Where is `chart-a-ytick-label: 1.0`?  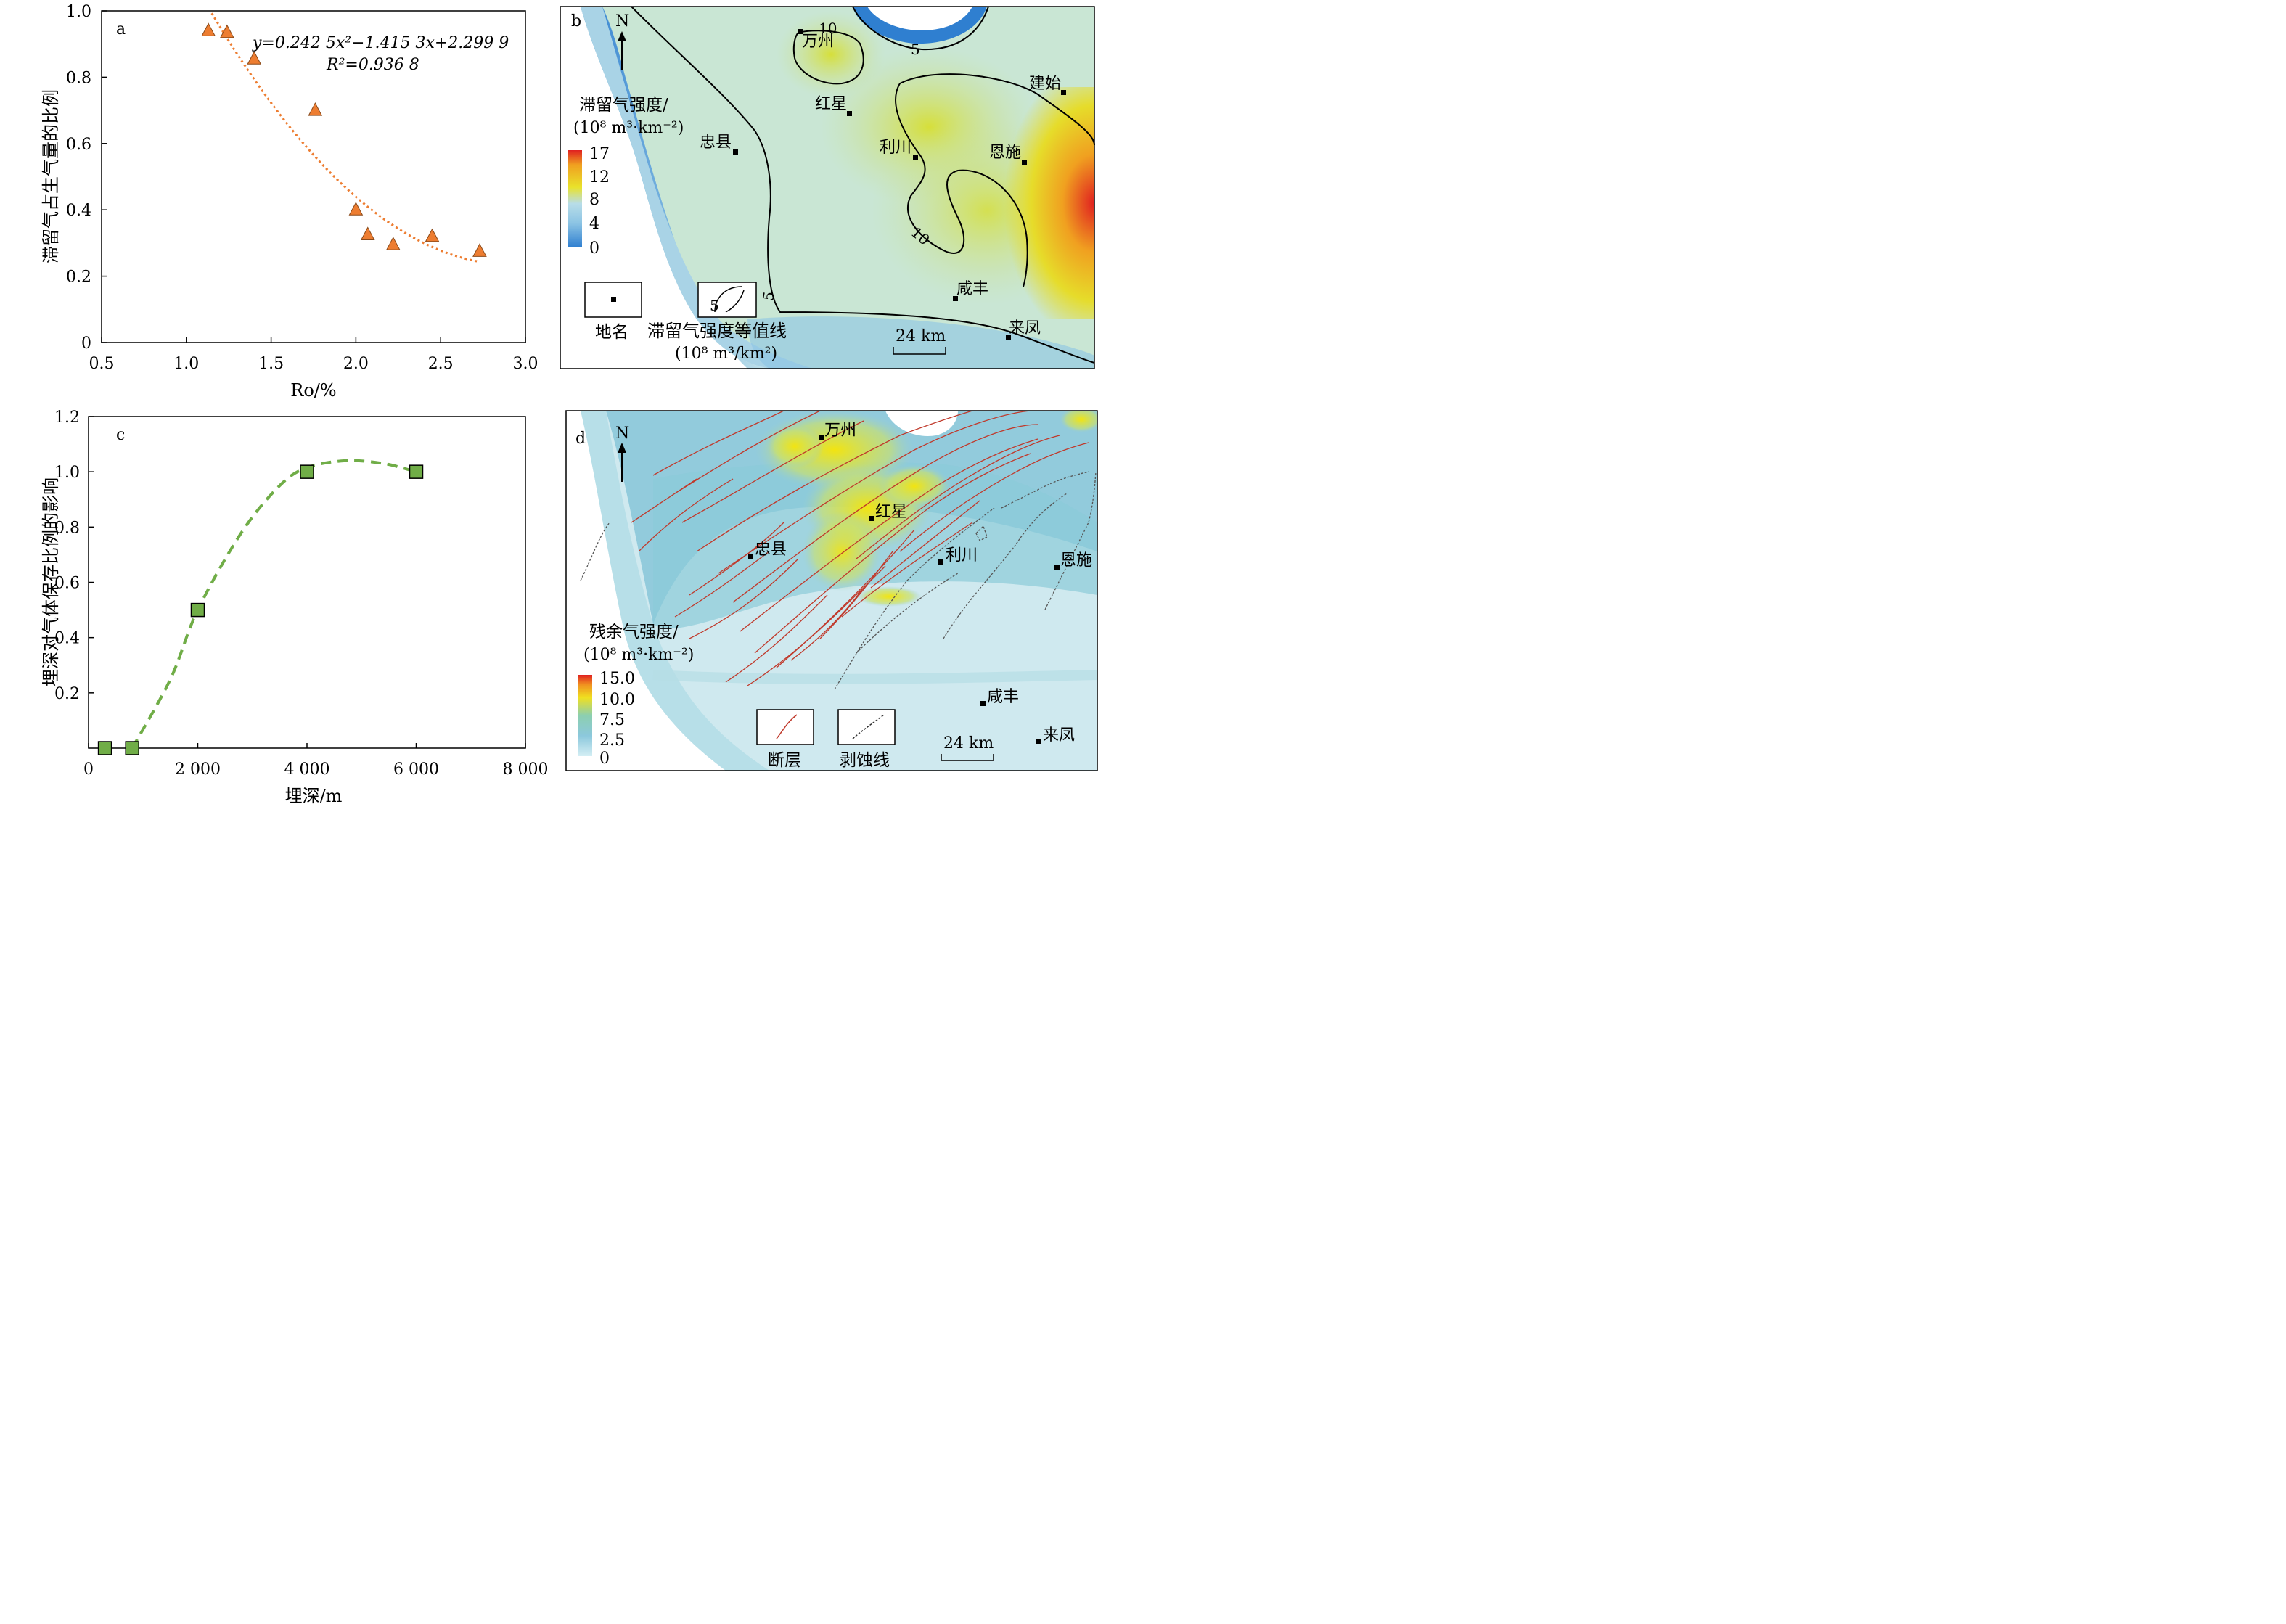 chart-a-ytick-label: 1.0 is located at coordinates (79, 12).